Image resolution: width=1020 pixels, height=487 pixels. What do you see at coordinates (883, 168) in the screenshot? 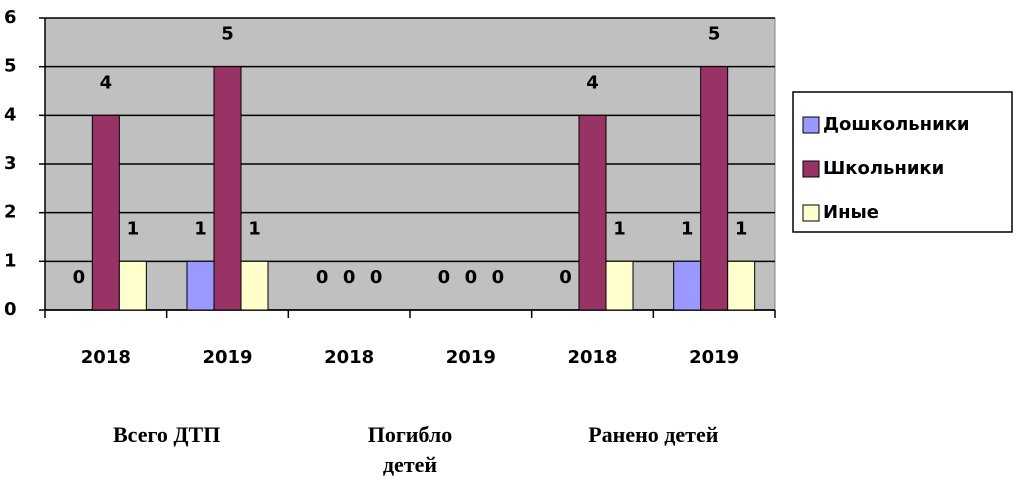
I see `legend-label: Школьники` at bounding box center [883, 168].